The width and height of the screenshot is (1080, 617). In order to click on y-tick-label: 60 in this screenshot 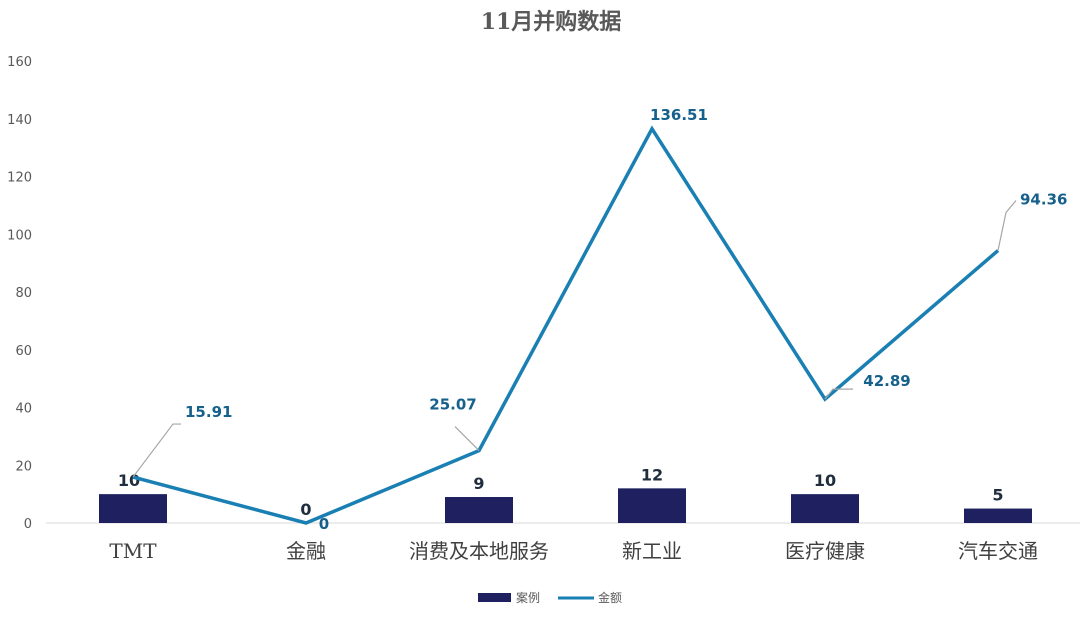, I will do `click(23, 351)`.